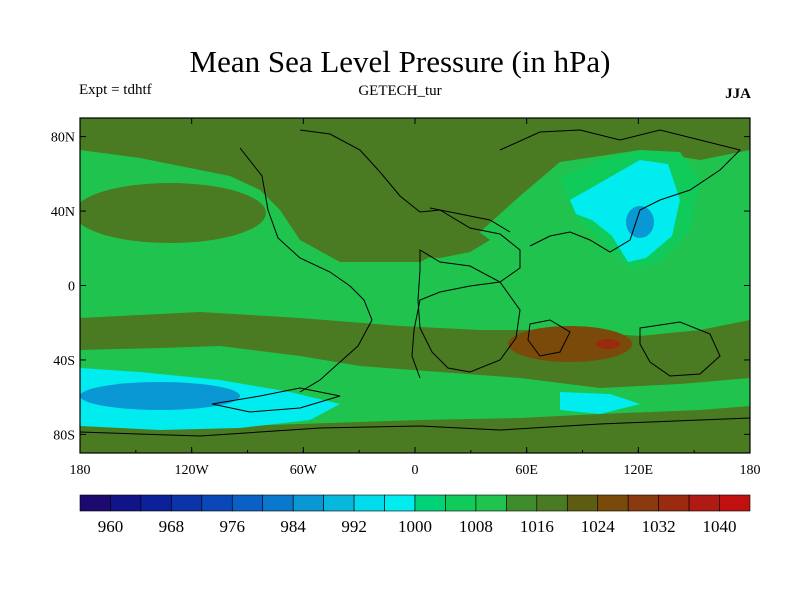  Describe the element at coordinates (192, 470) in the screenshot. I see `x-tick-label: 120W` at that location.